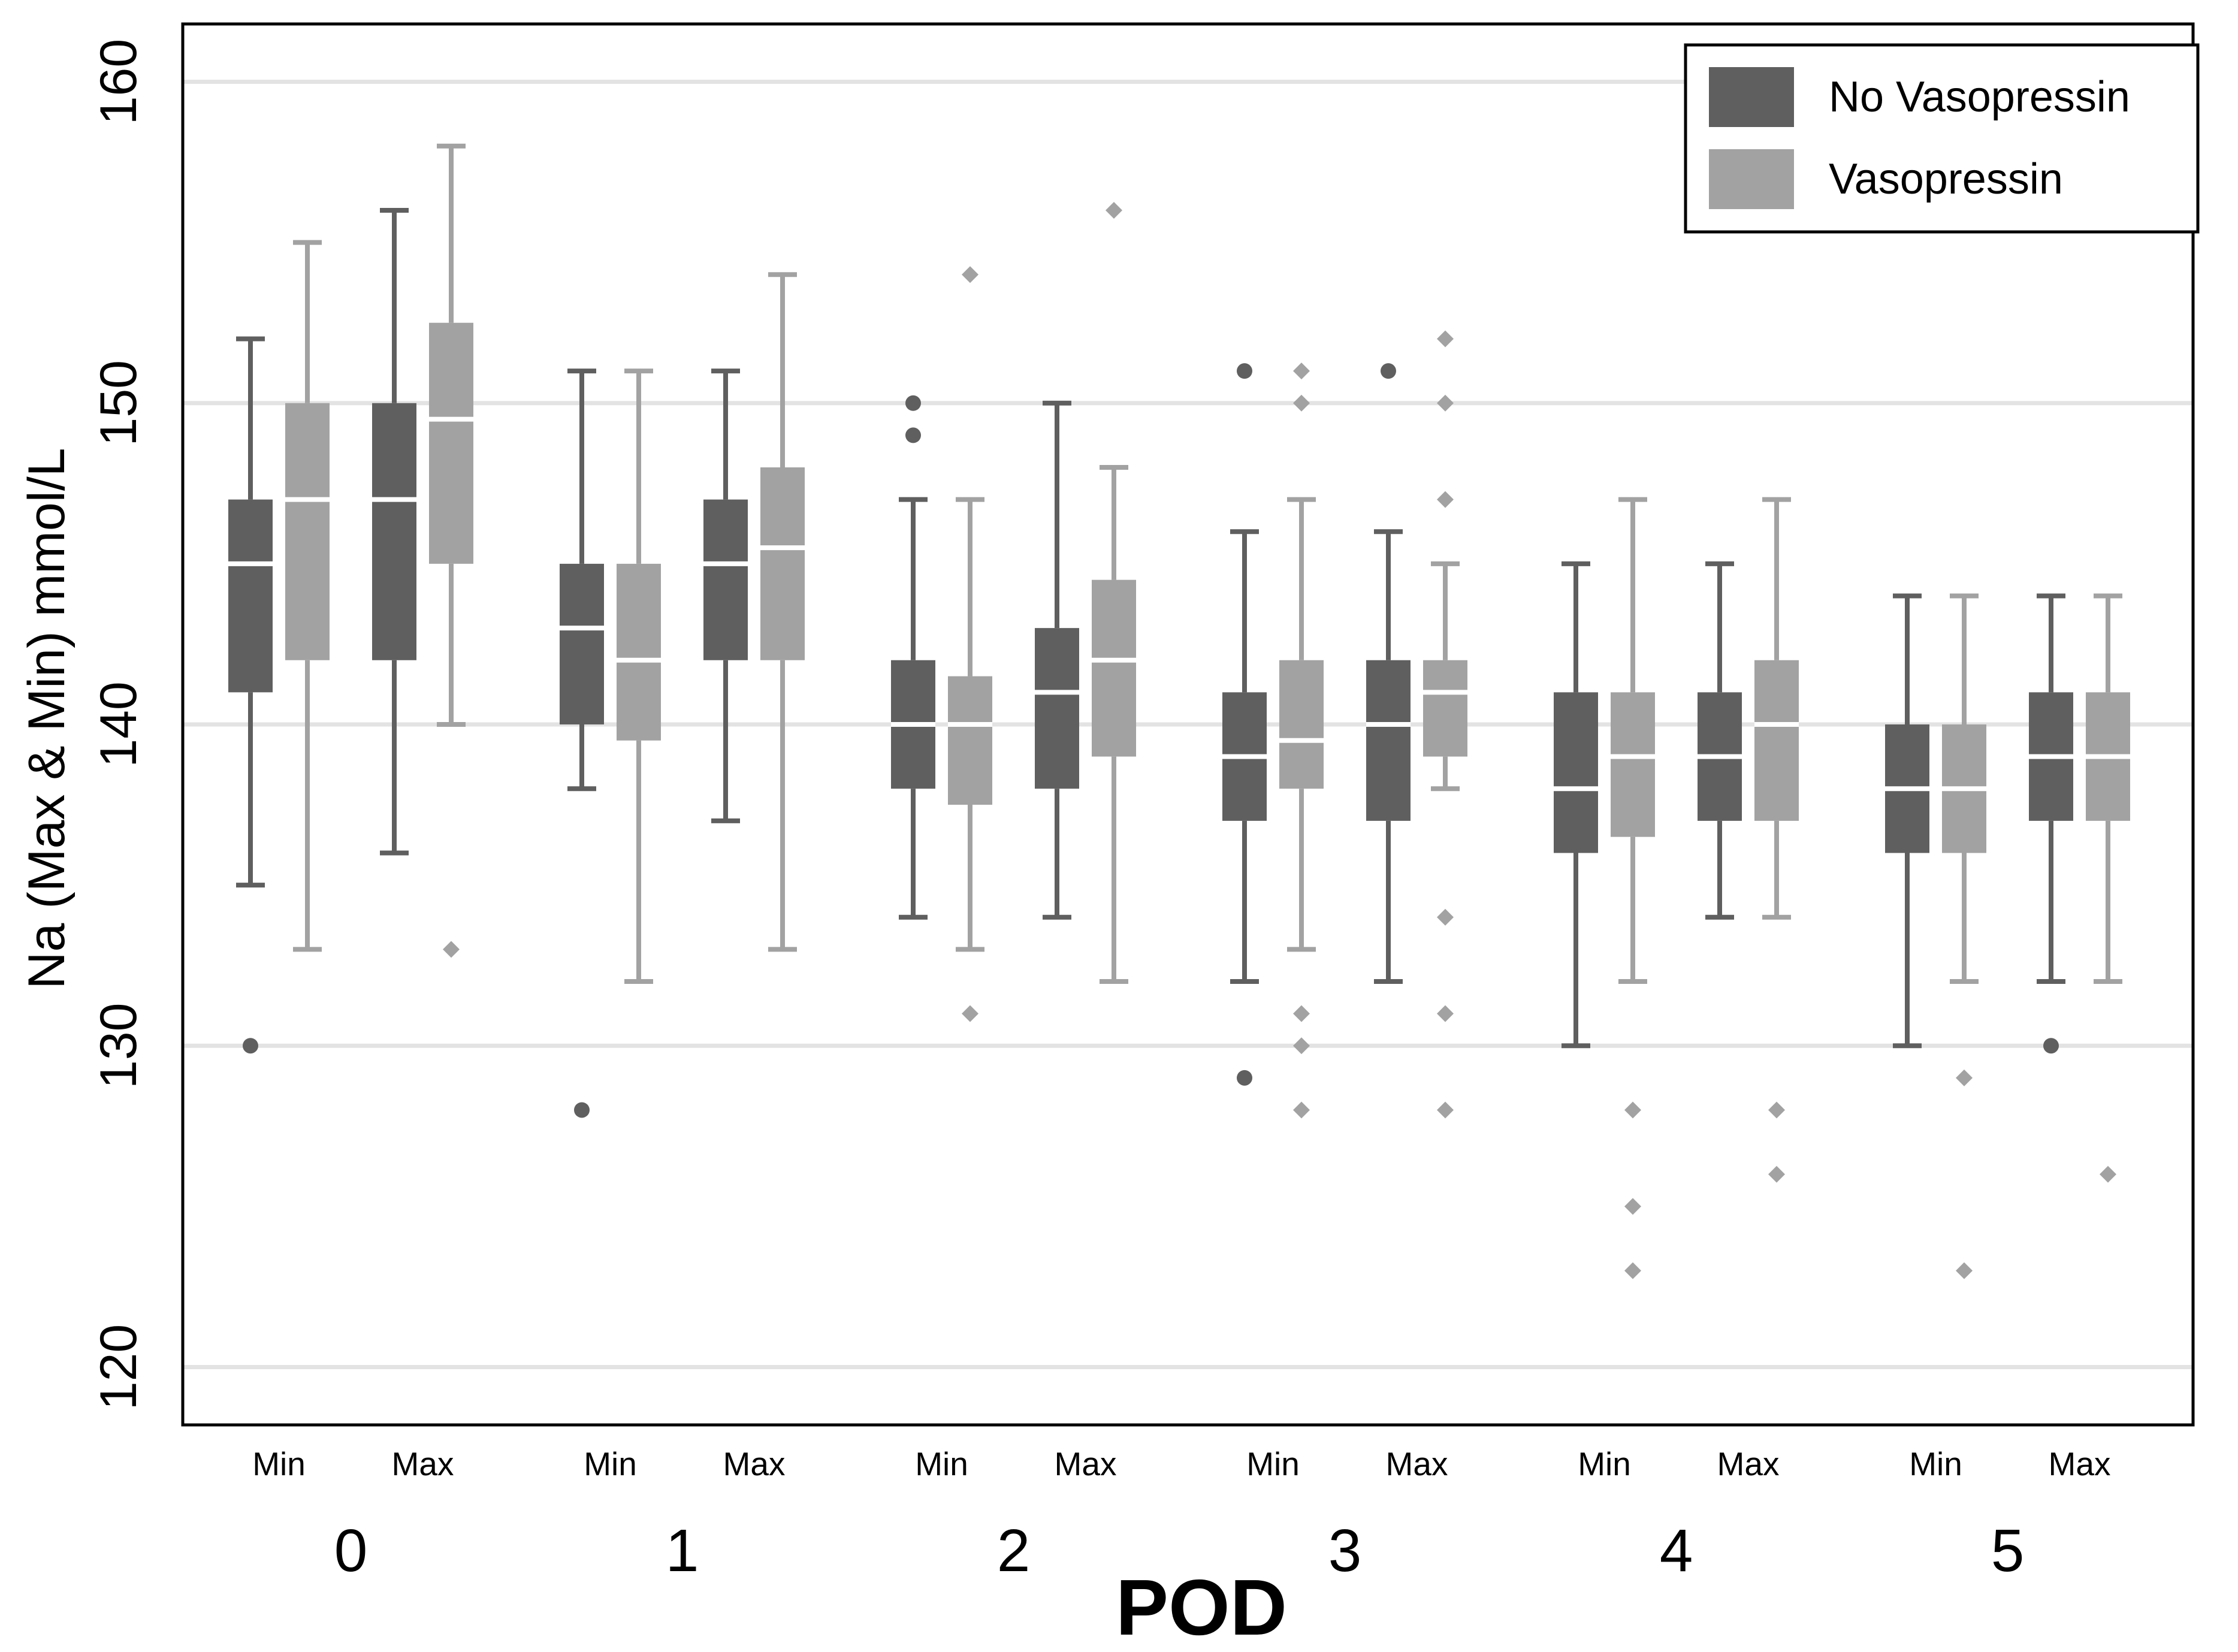 Image resolution: width=2238 pixels, height=1652 pixels. Describe the element at coordinates (970, 644) in the screenshot. I see `box-pod-2-min-vasopressin` at that location.